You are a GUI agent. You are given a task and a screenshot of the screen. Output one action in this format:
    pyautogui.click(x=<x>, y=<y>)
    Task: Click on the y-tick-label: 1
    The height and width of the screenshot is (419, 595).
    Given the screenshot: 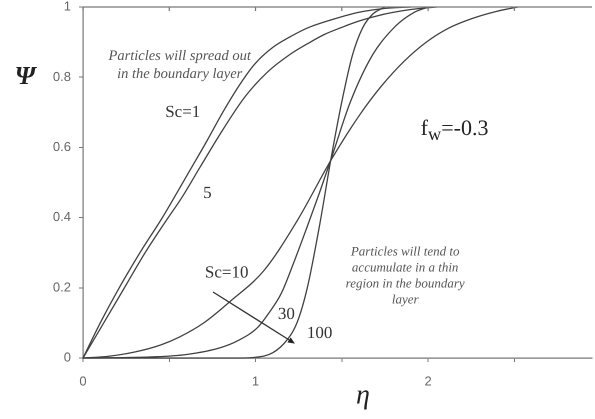 What is the action you would take?
    pyautogui.click(x=67, y=7)
    